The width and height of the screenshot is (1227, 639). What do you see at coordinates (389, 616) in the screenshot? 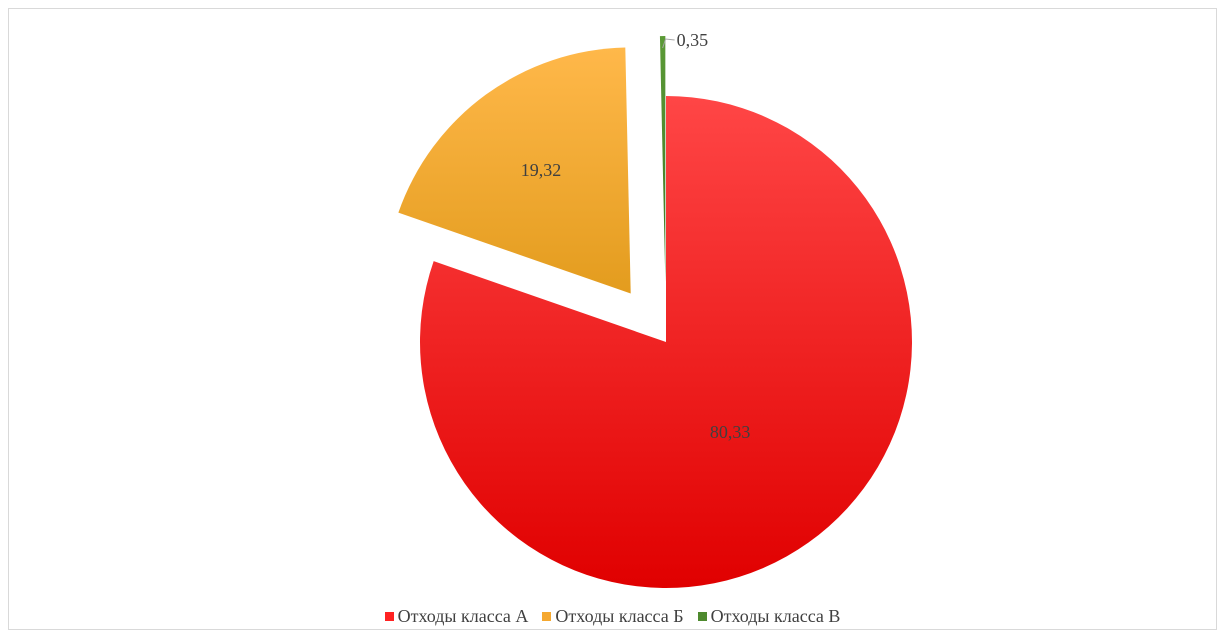
I see `legend-swatch-class-a` at bounding box center [389, 616].